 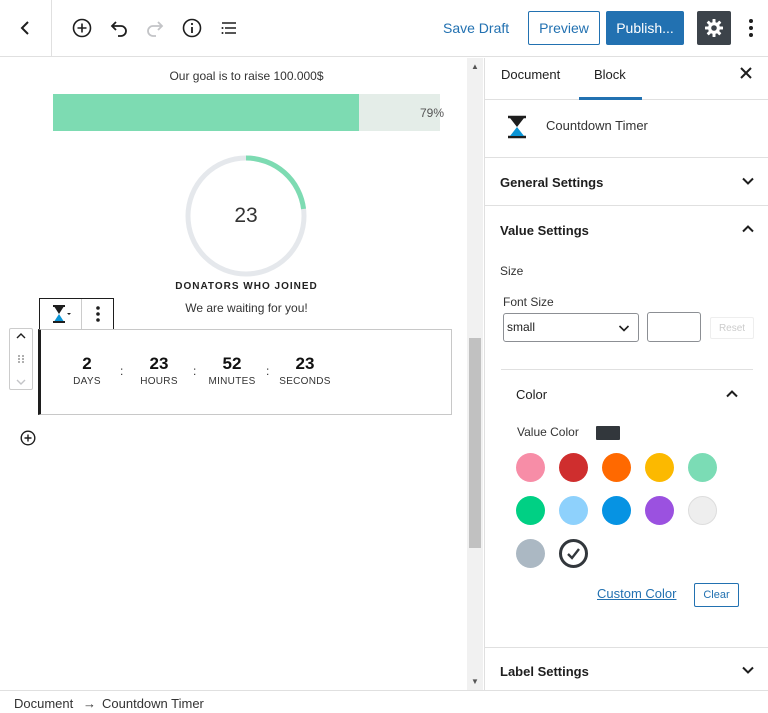 I want to click on more-options-button, so click(x=751, y=28).